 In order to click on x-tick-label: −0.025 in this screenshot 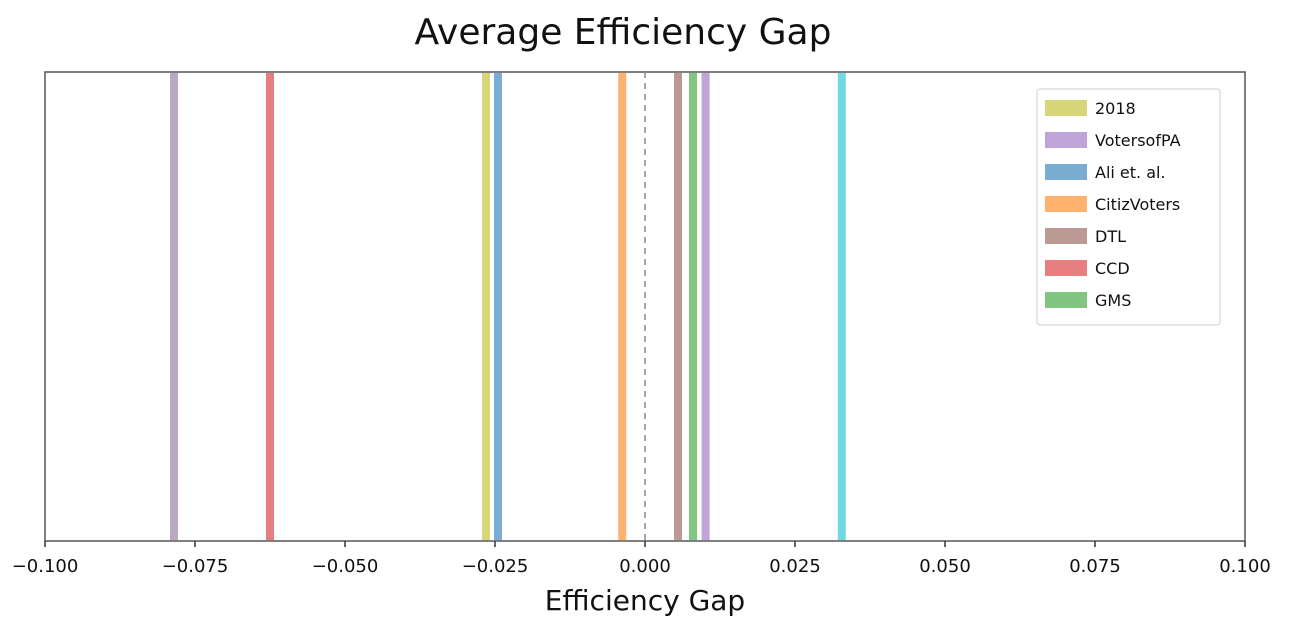, I will do `click(495, 566)`.